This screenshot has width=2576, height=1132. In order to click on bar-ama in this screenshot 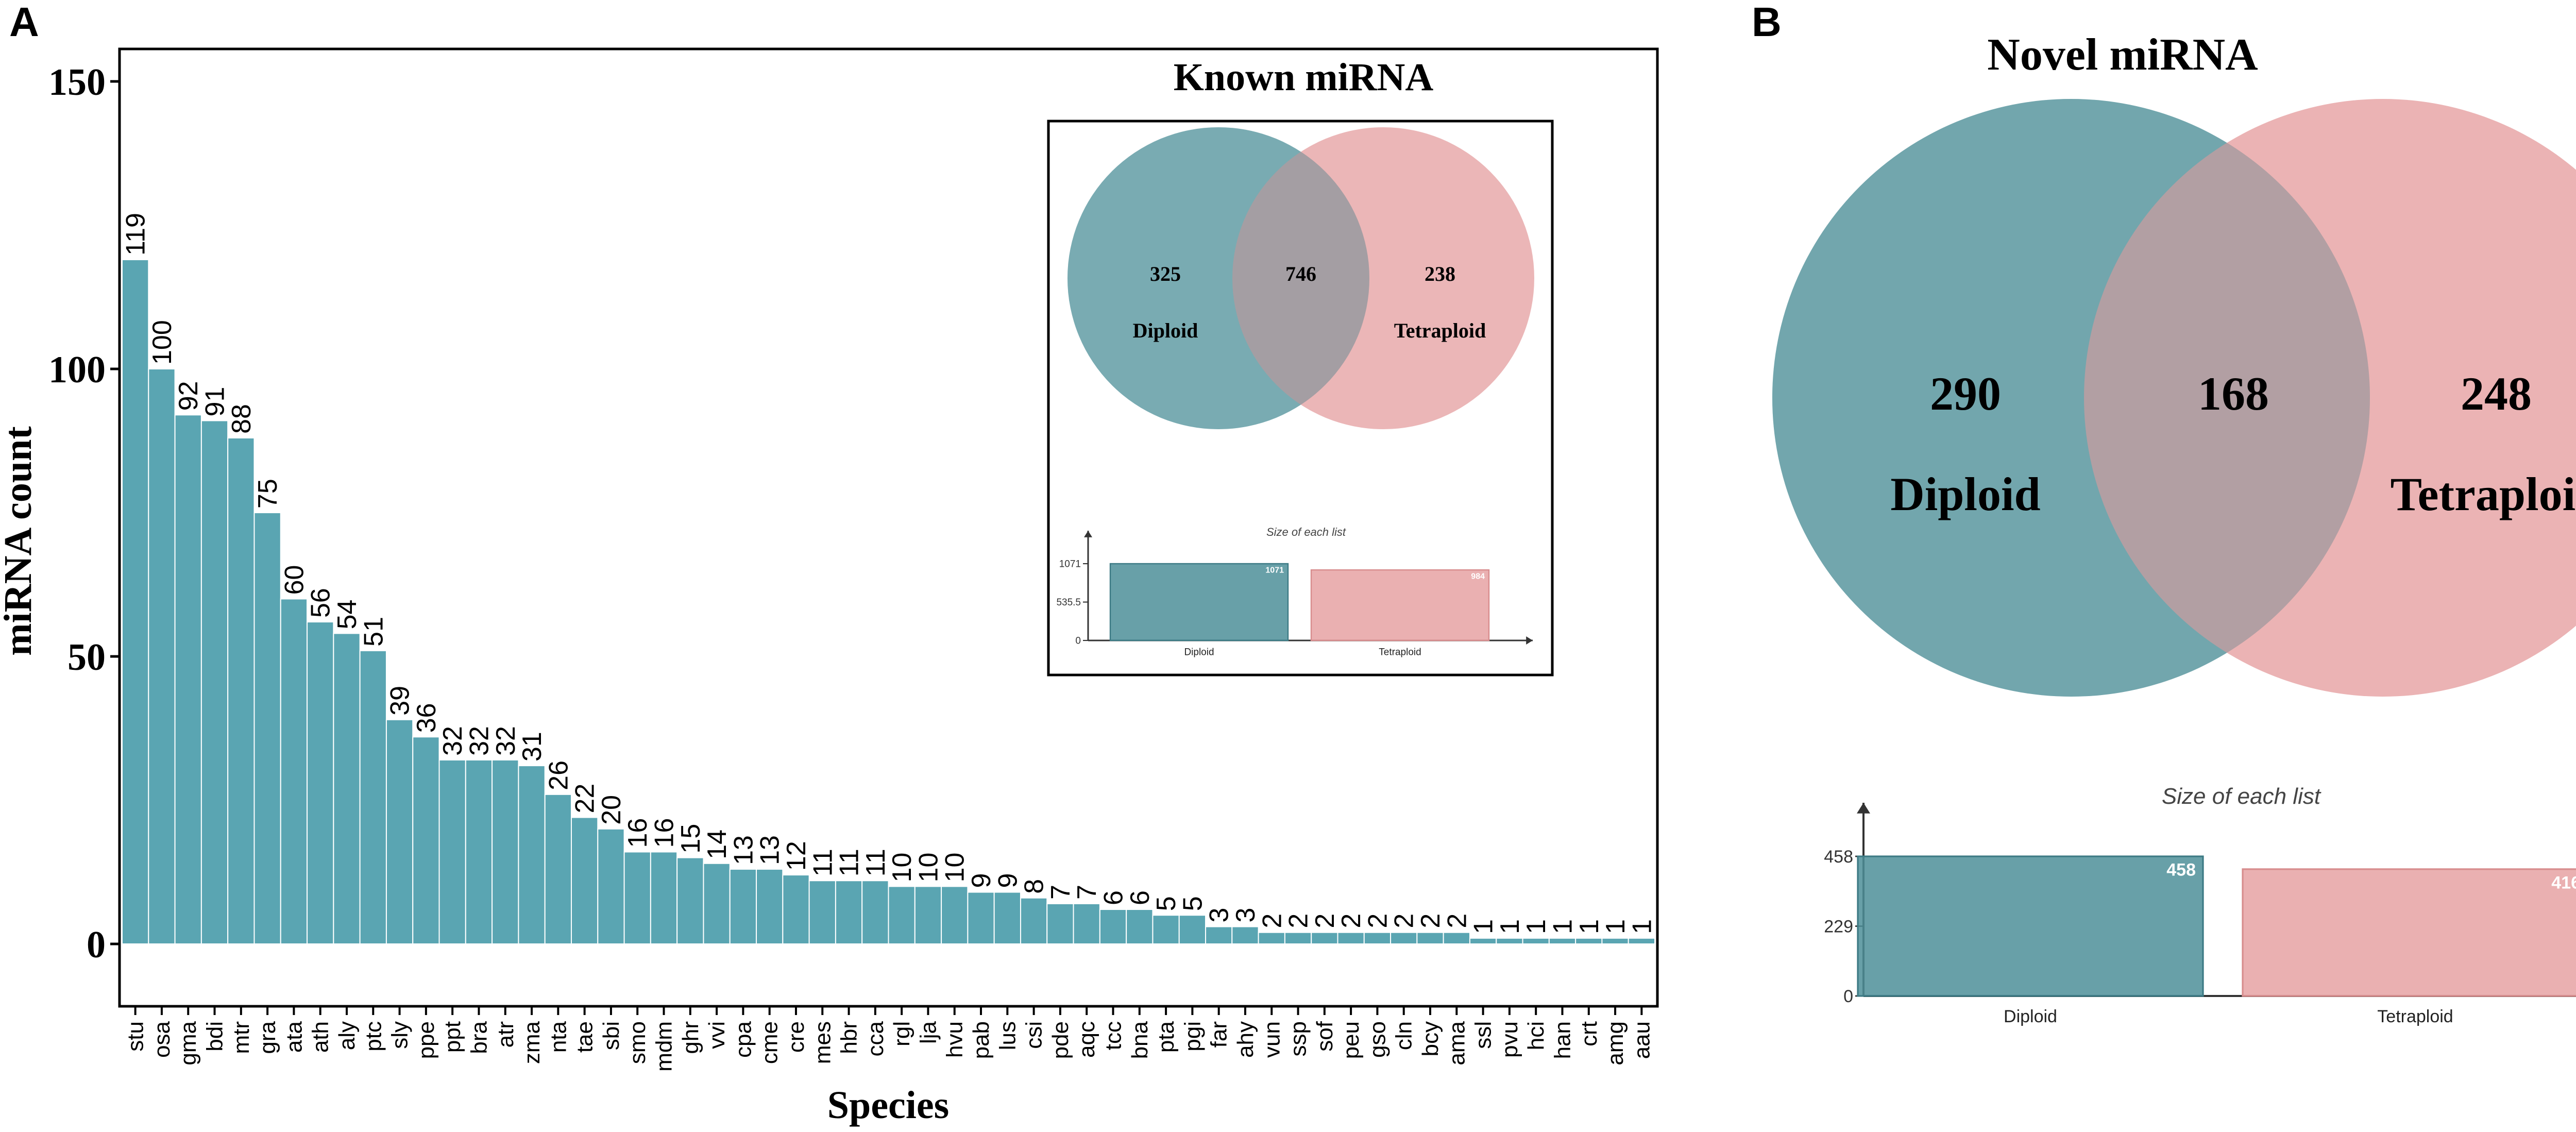, I will do `click(1456, 938)`.